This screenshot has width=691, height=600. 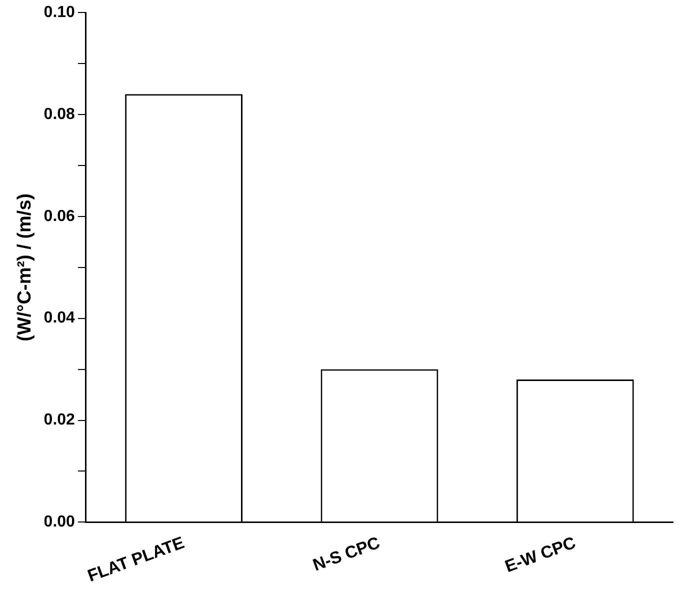 What do you see at coordinates (25, 267) in the screenshot?
I see `y-axis-title: (W/°C-m²) / (m/s)` at bounding box center [25, 267].